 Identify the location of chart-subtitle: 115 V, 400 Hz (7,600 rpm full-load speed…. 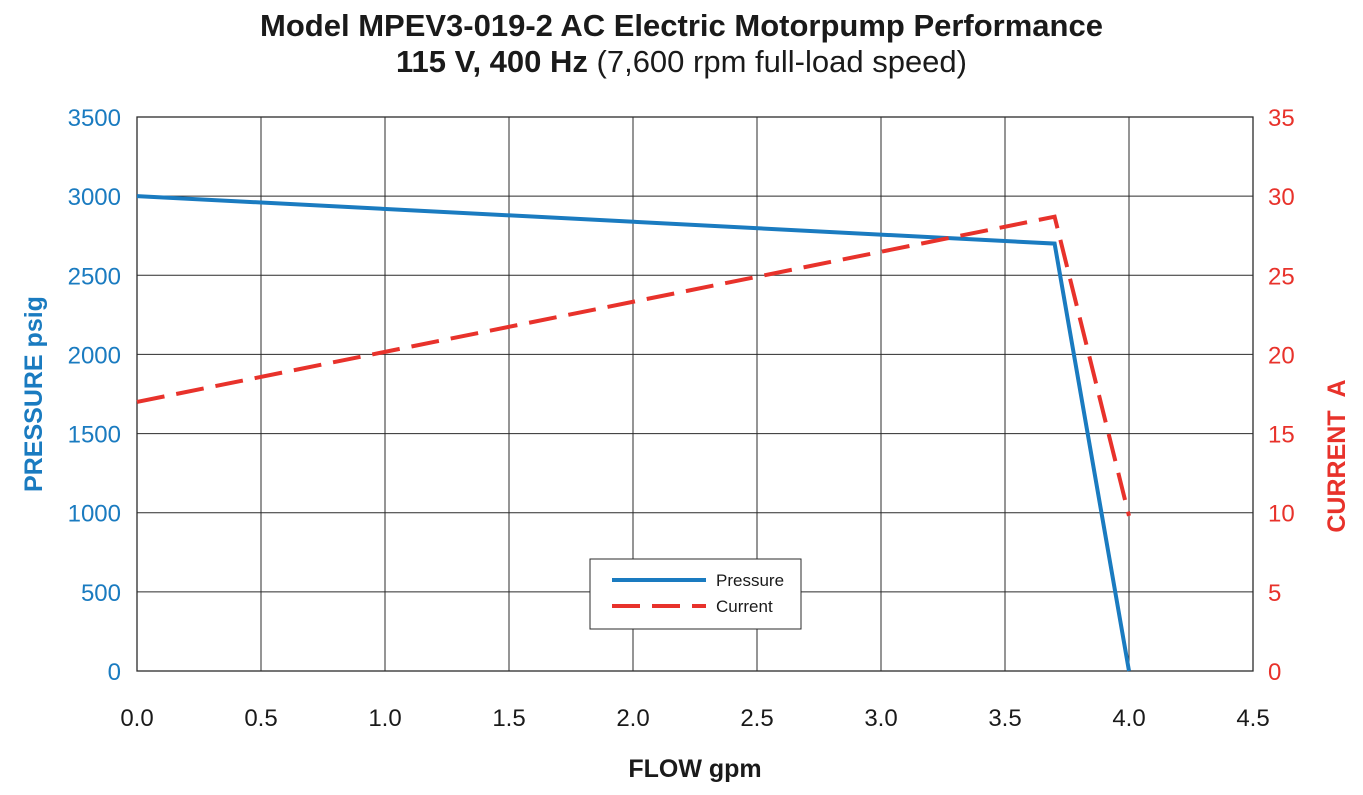
(681, 62).